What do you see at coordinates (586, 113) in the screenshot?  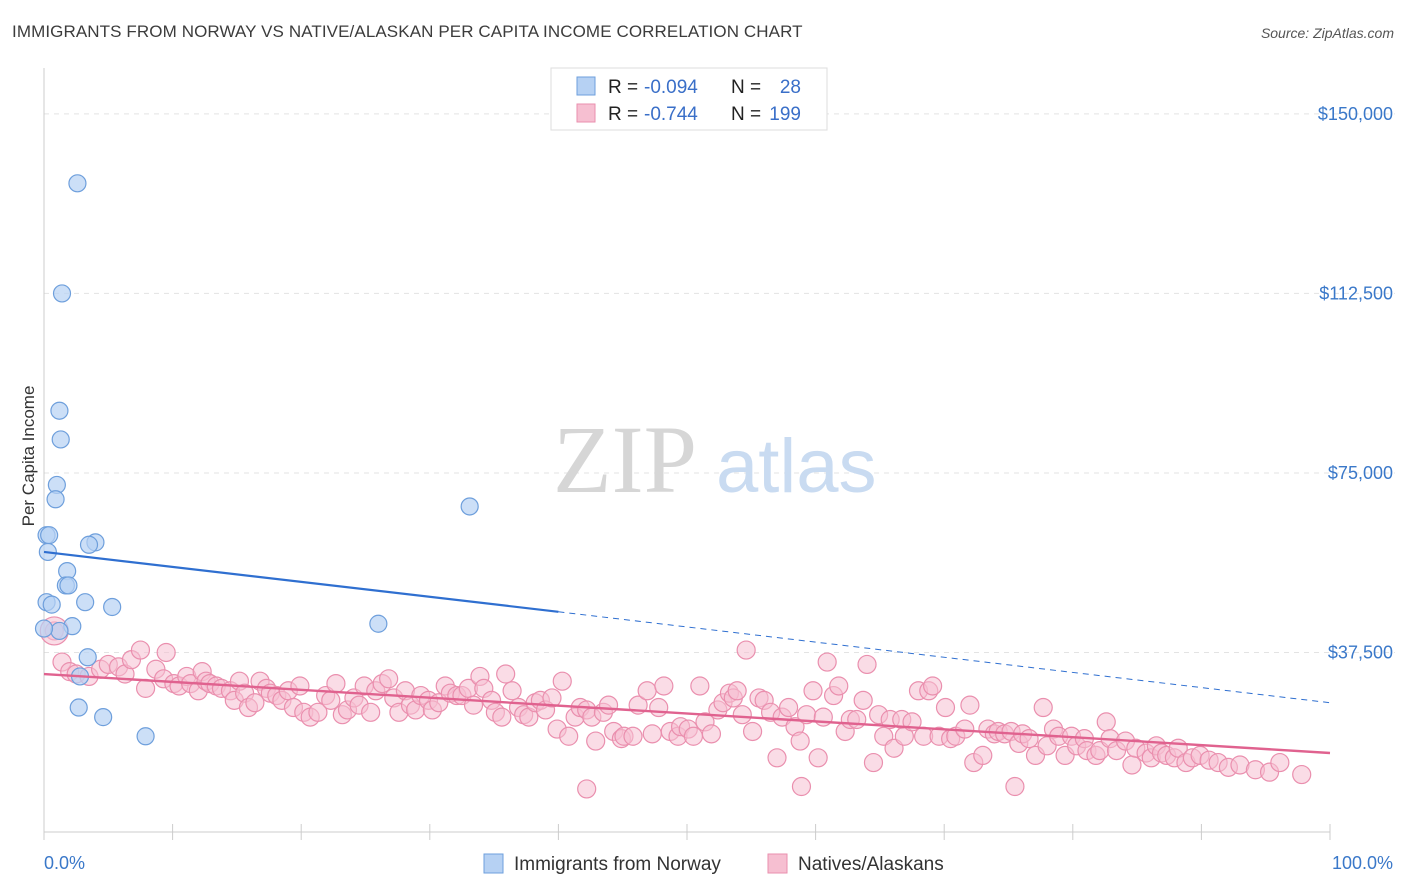 I see `legend-swatch-natives` at bounding box center [586, 113].